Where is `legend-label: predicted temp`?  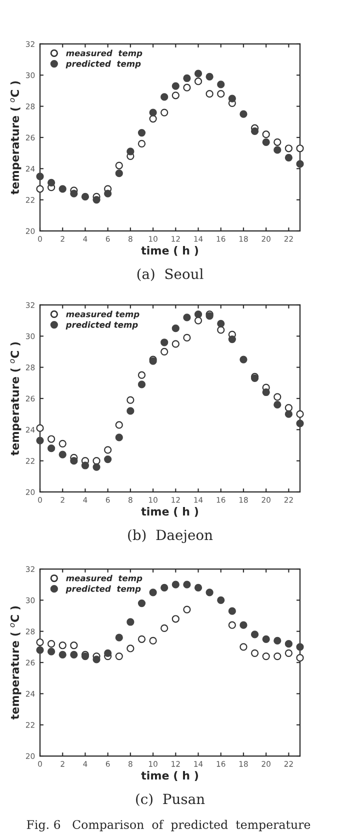 legend-label: predicted temp is located at coordinates (103, 64).